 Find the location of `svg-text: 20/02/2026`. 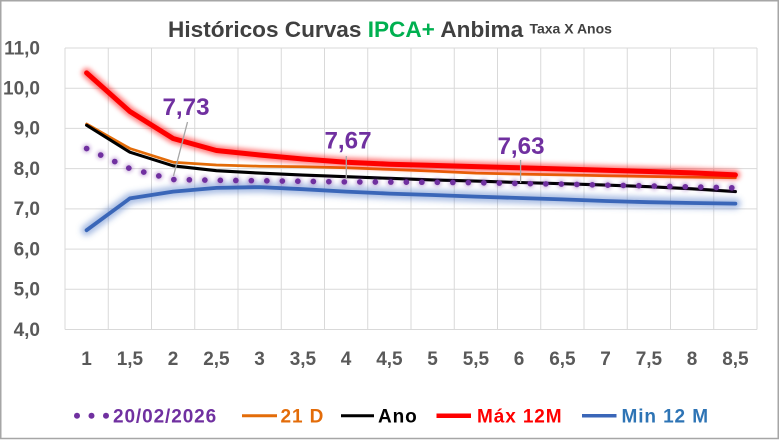

svg-text: 20/02/2026 is located at coordinates (165, 417).